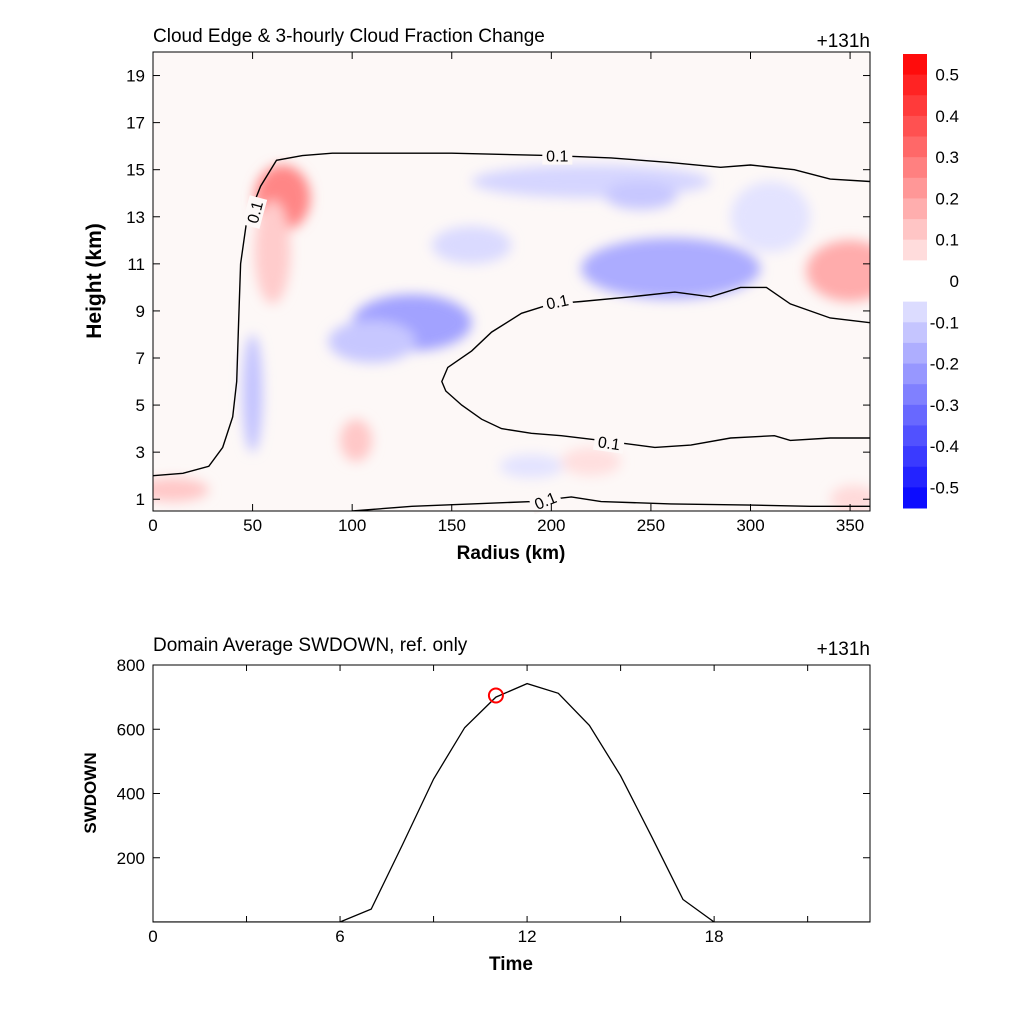 The width and height of the screenshot is (1024, 1024). What do you see at coordinates (140, 311) in the screenshot?
I see `cloud-y-tick-label-4: 9` at bounding box center [140, 311].